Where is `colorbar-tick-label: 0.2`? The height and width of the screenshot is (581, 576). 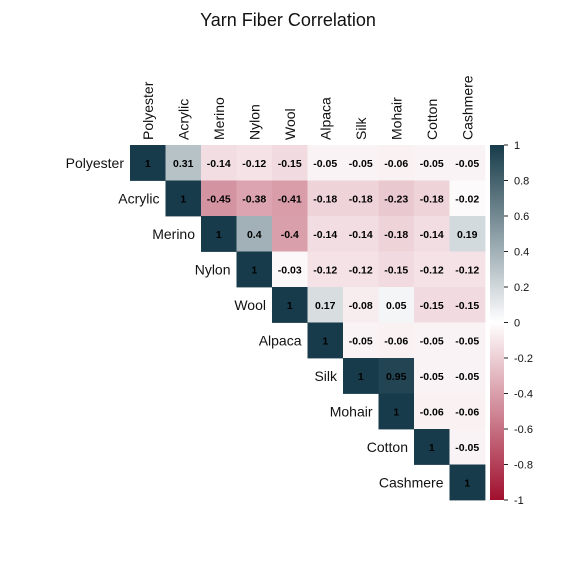 colorbar-tick-label: 0.2 is located at coordinates (521, 288).